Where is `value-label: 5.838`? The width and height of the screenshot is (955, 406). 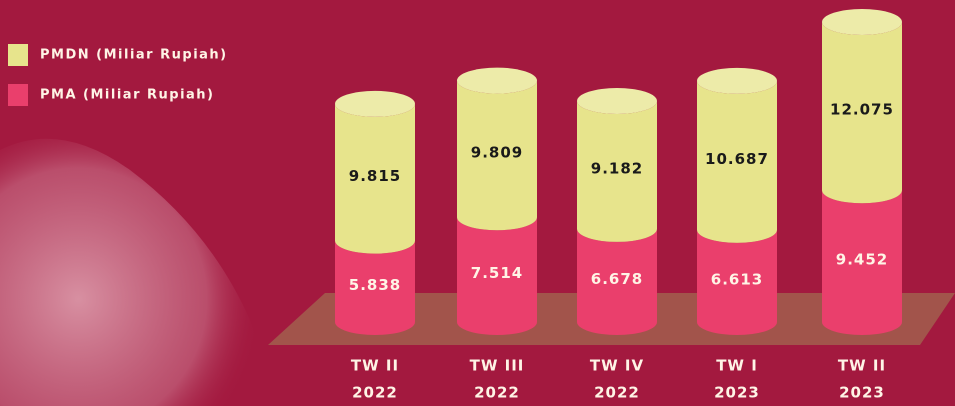 value-label: 5.838 is located at coordinates (375, 285).